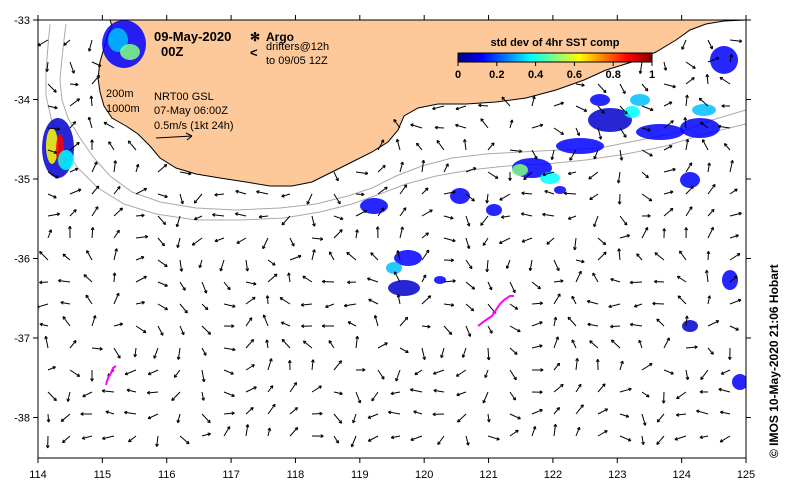 The width and height of the screenshot is (790, 492). What do you see at coordinates (553, 475) in the screenshot?
I see `x-tick-label: 122` at bounding box center [553, 475].